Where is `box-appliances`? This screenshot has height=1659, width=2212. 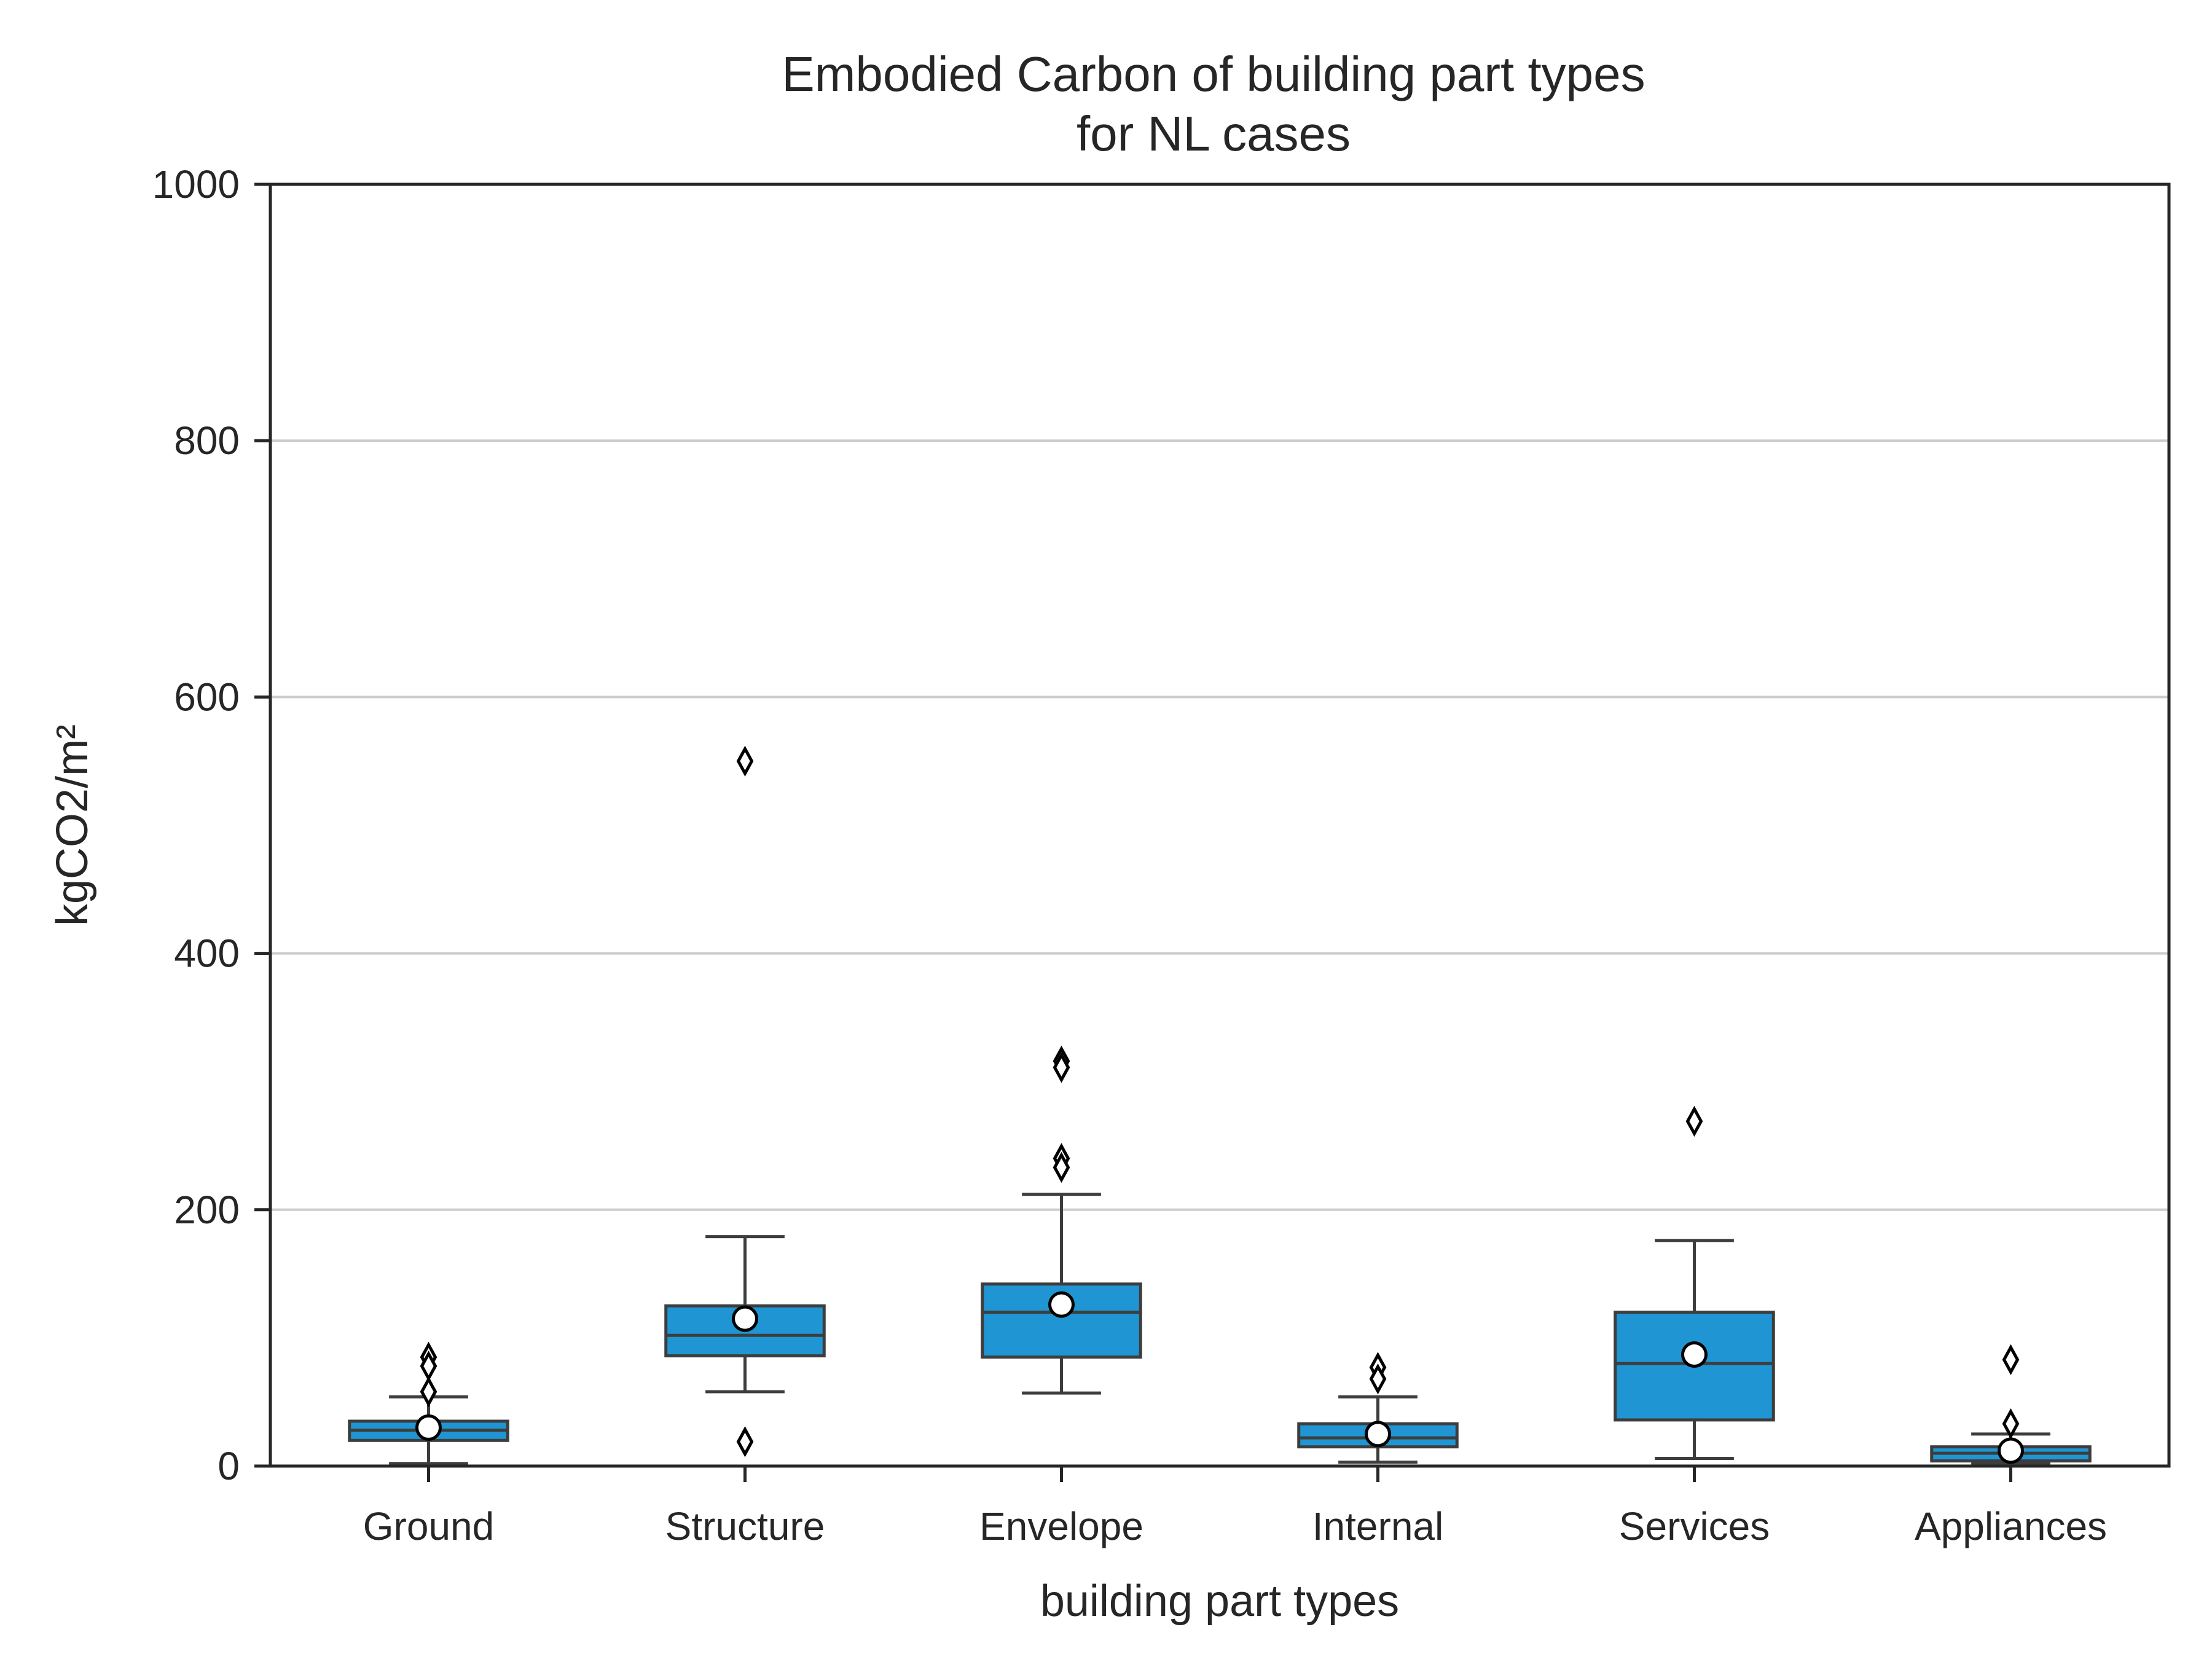 box-appliances is located at coordinates (2011, 1404).